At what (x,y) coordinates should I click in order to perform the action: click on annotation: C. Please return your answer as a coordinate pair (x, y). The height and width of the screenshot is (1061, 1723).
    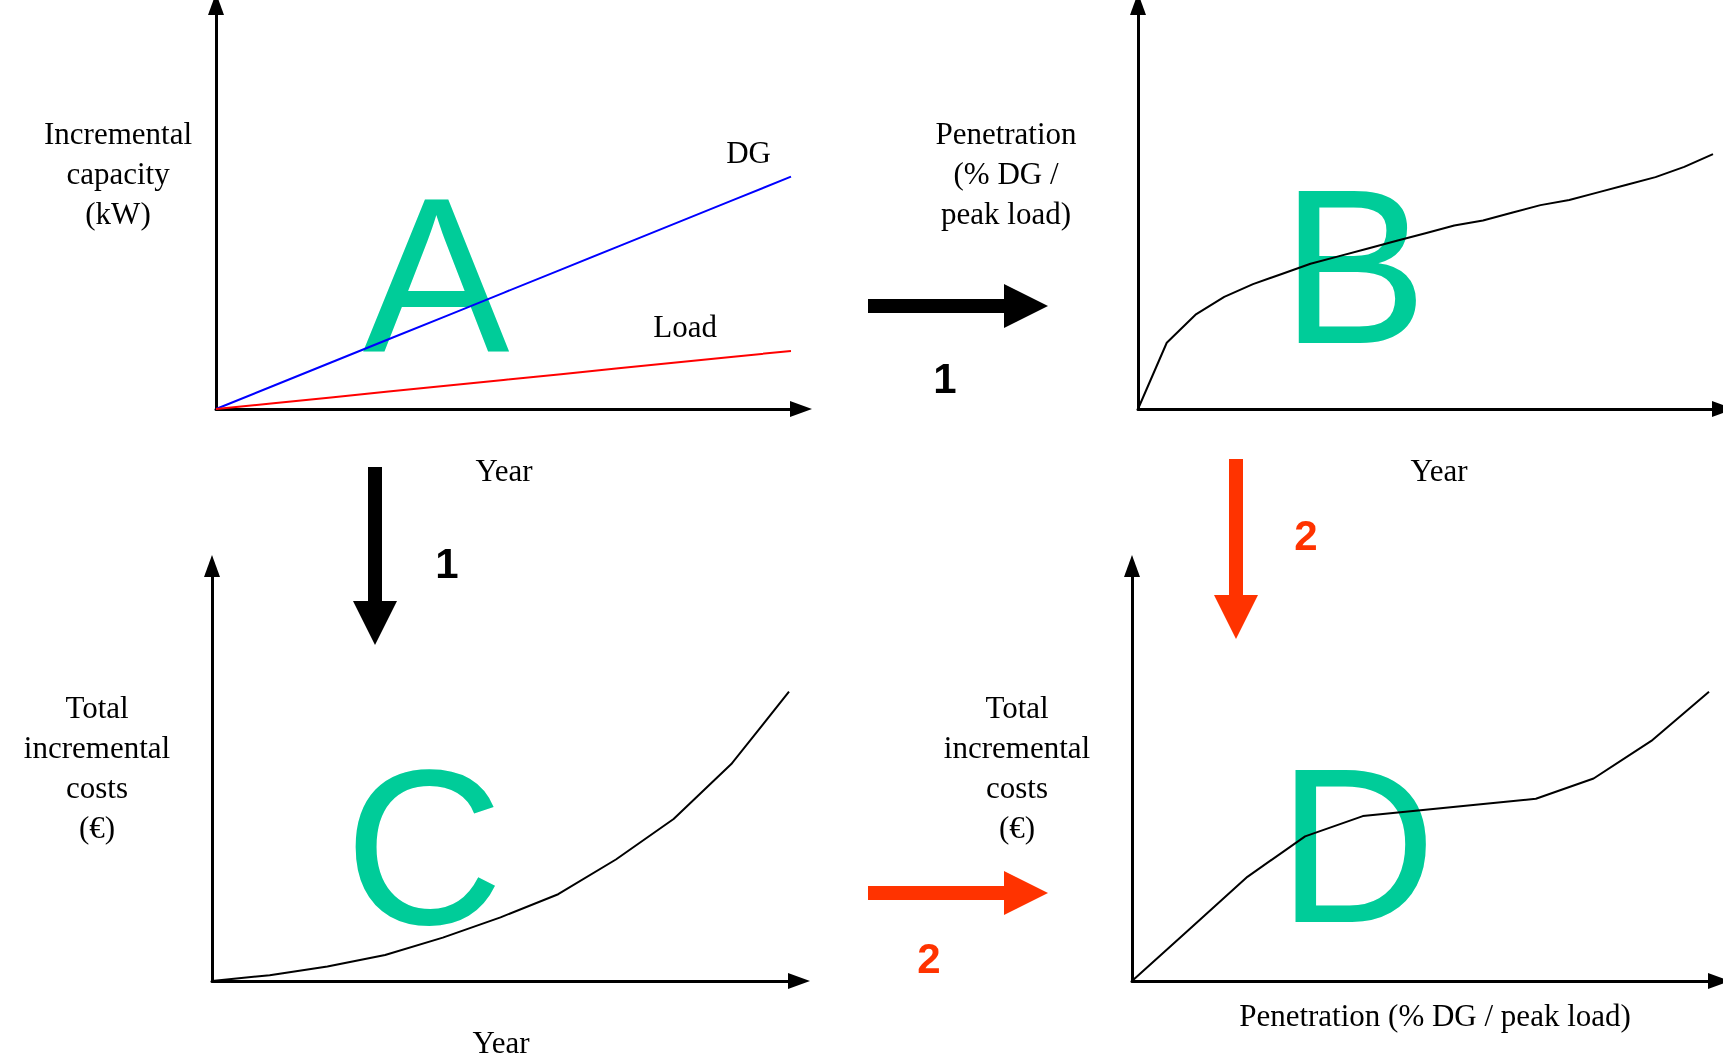
    Looking at the image, I should click on (424, 848).